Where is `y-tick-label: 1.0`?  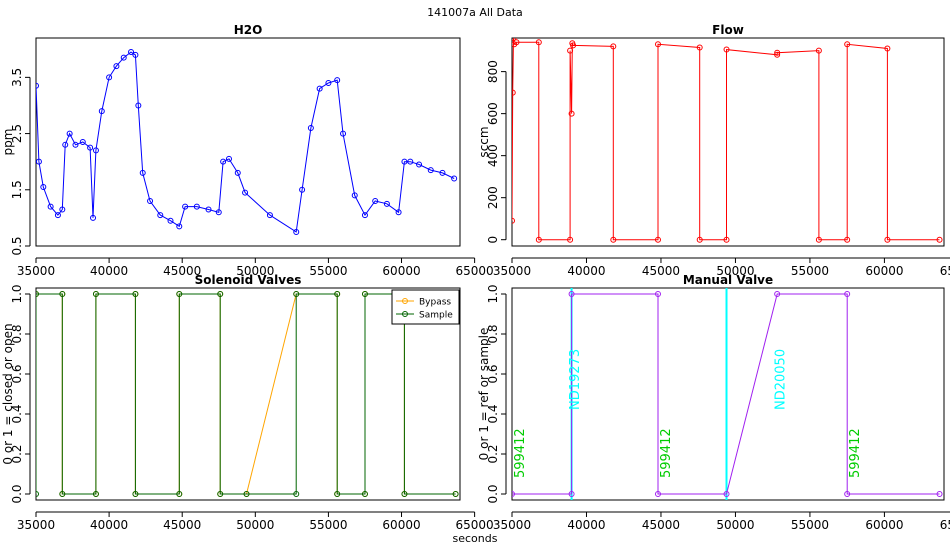
y-tick-label: 1.0 is located at coordinates (17, 293).